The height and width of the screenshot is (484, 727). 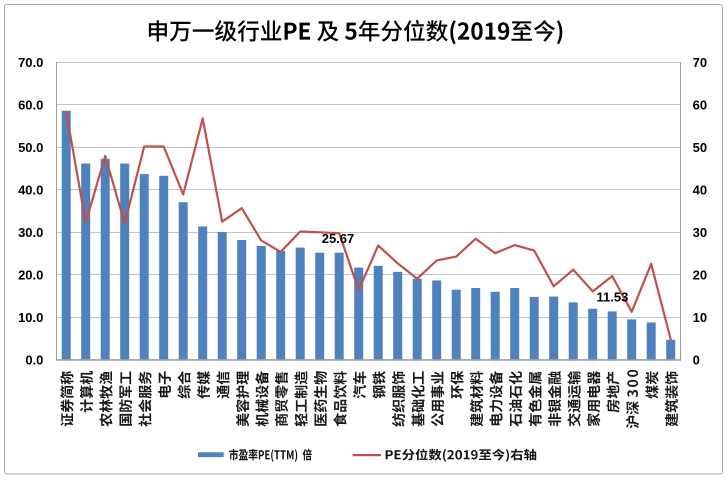 I want to click on svg-text: 40.0, so click(x=30, y=190).